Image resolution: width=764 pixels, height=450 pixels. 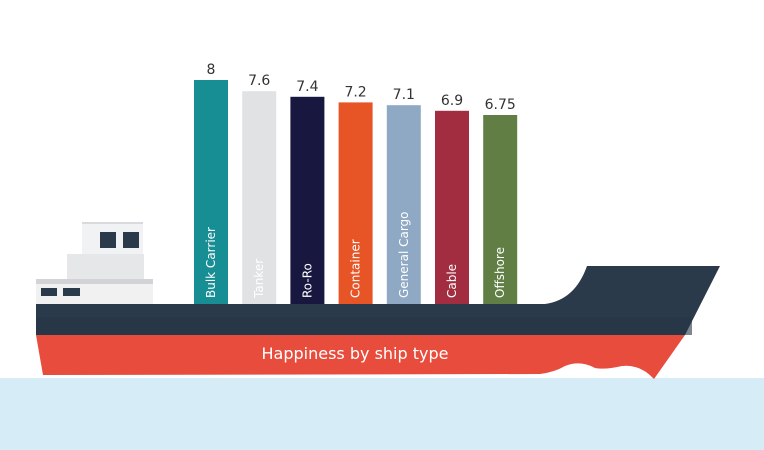 What do you see at coordinates (355, 92) in the screenshot?
I see `data-label: 7.2` at bounding box center [355, 92].